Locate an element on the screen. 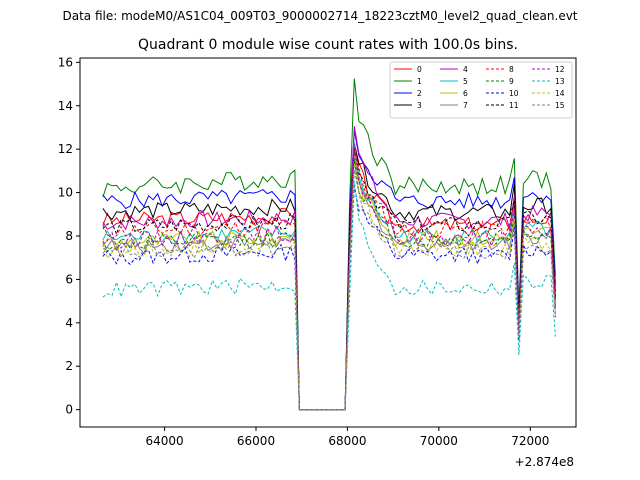 The width and height of the screenshot is (640, 480). legend-label-11: 11 is located at coordinates (514, 105).